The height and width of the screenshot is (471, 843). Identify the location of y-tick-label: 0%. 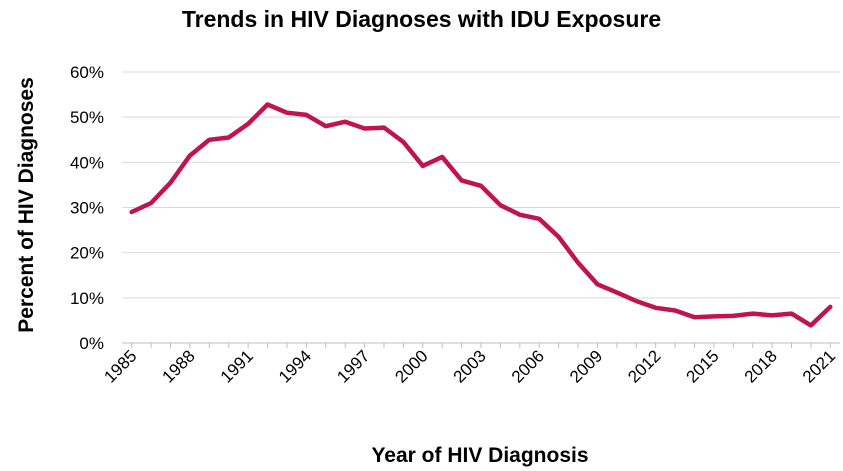
(91, 343).